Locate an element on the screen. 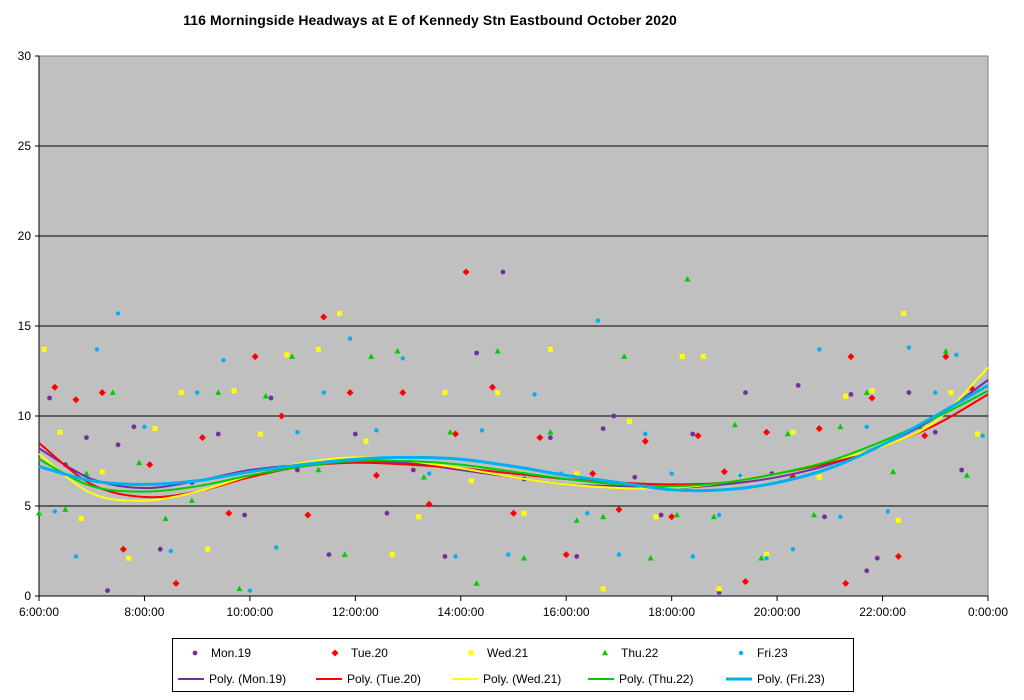 This screenshot has height=700, width=1024. legend-item-fri-23: Fri.23 is located at coordinates (758, 653).